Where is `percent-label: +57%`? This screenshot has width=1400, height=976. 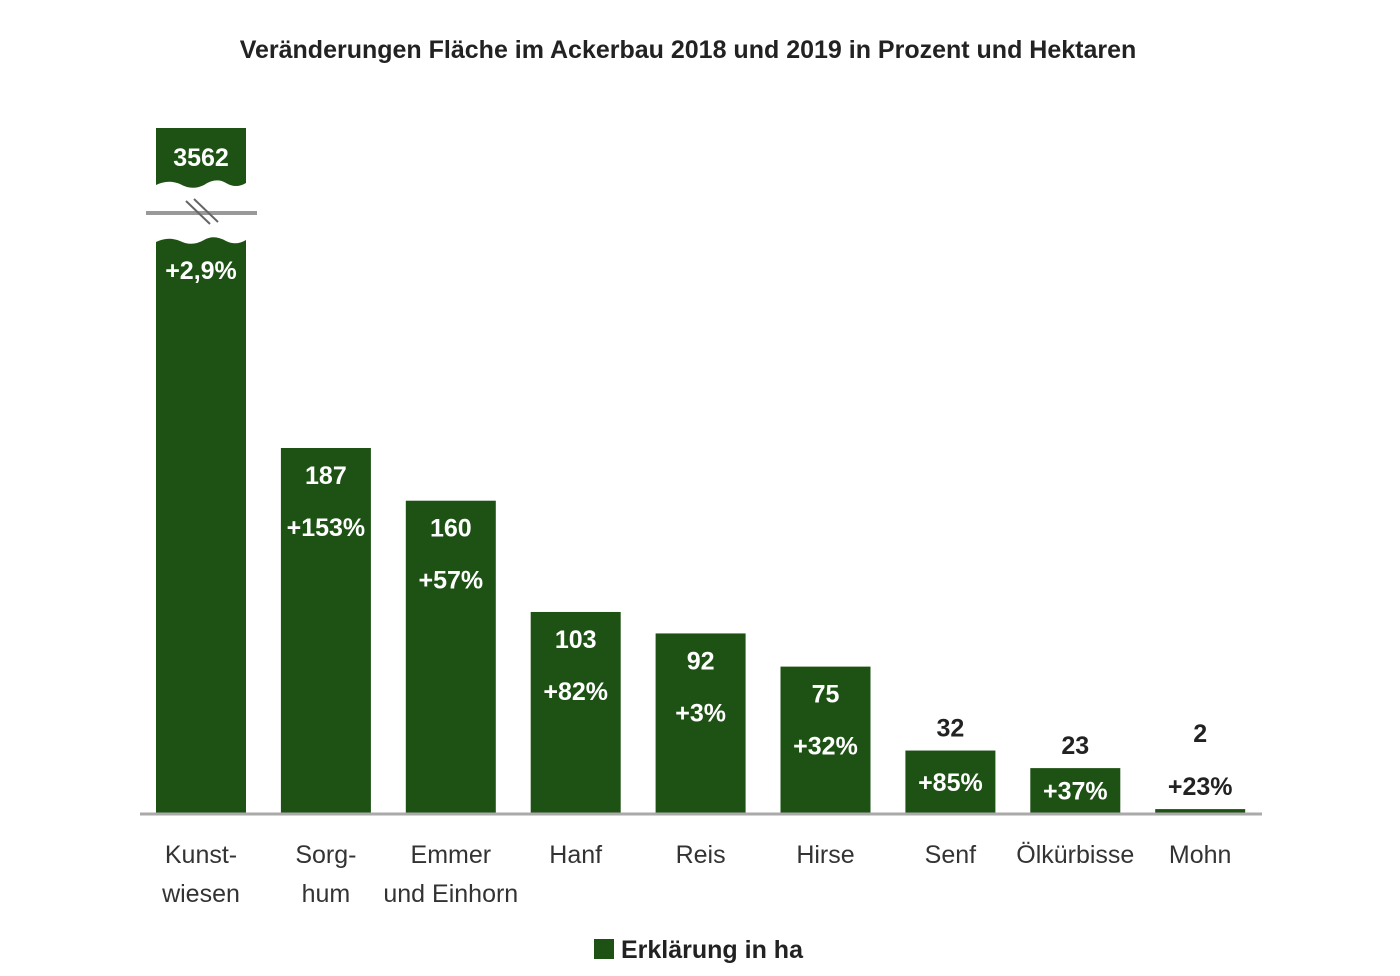
percent-label: +57% is located at coordinates (450, 581).